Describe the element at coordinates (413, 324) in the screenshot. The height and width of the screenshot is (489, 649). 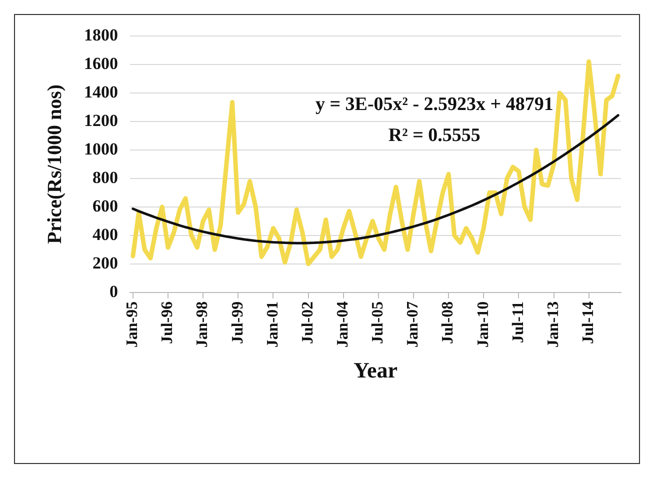
I see `x-tick-label: Jan-07` at that location.